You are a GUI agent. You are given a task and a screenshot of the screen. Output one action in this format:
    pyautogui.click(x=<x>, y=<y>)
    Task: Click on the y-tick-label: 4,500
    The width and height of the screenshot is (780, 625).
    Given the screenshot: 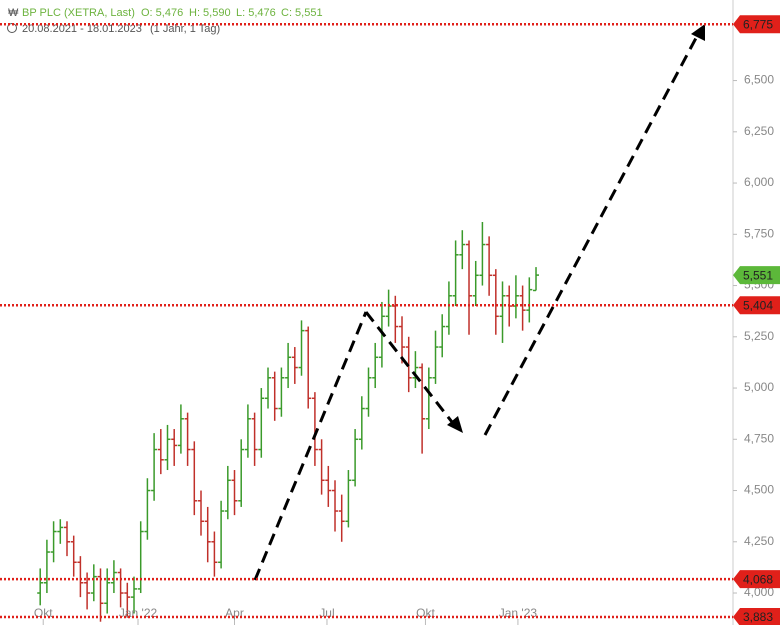 What is the action you would take?
    pyautogui.click(x=759, y=490)
    